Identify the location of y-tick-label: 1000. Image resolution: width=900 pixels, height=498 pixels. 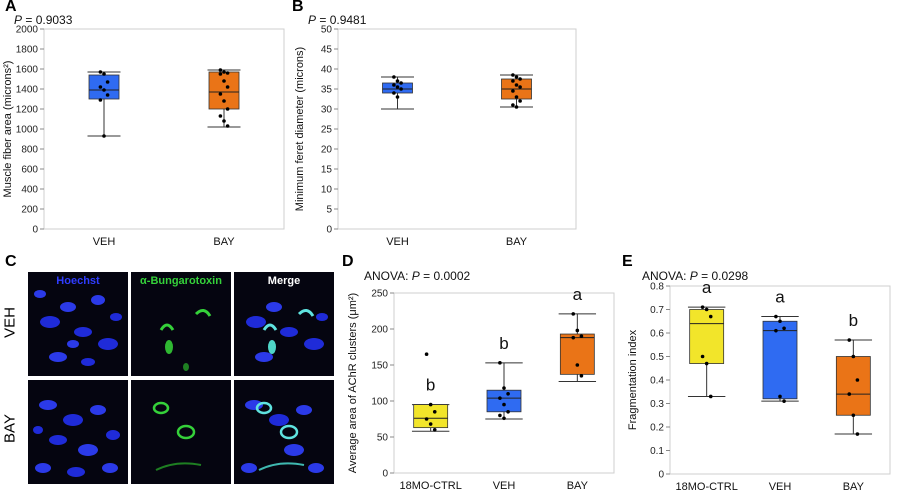
(27, 130).